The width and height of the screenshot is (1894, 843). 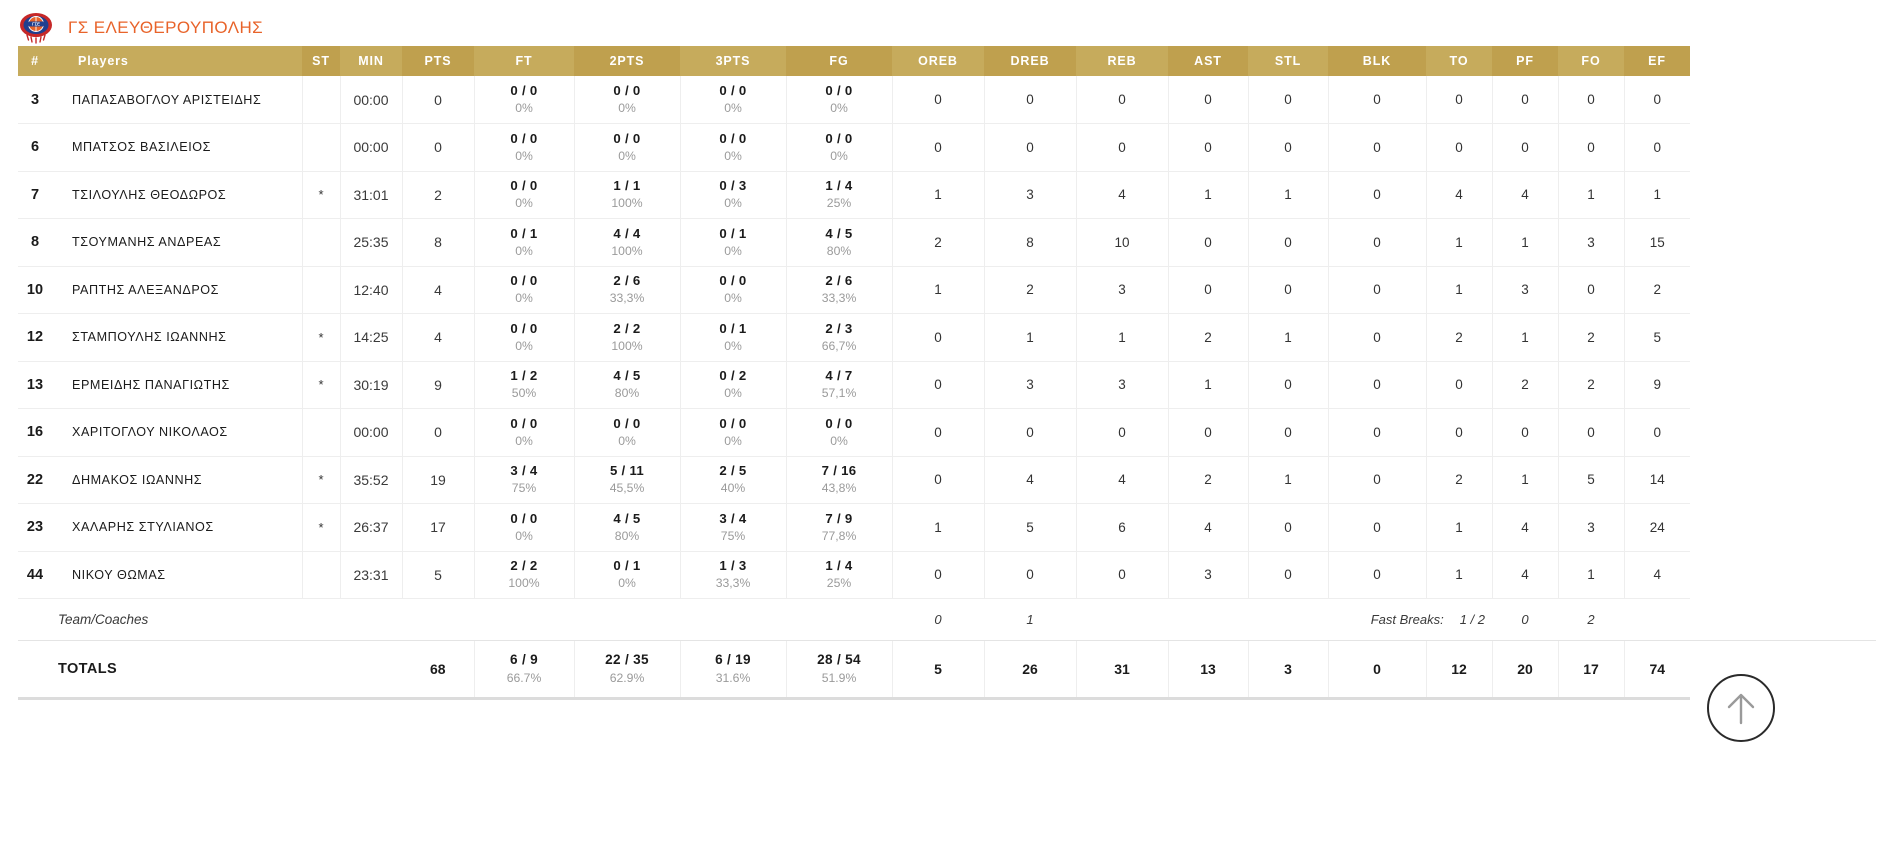 I want to click on header-2pts: 2PTS, so click(x=627, y=61).